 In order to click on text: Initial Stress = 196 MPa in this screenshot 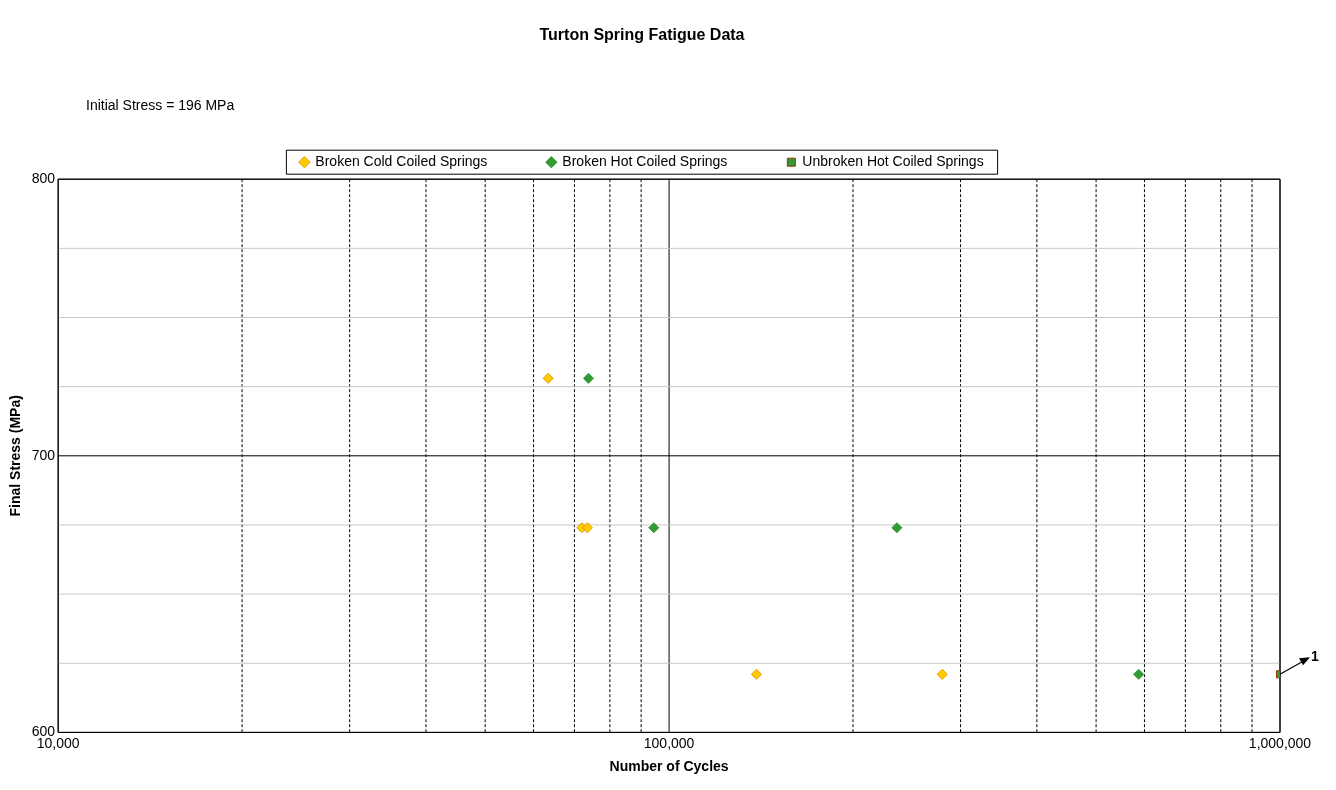, I will do `click(160, 105)`.